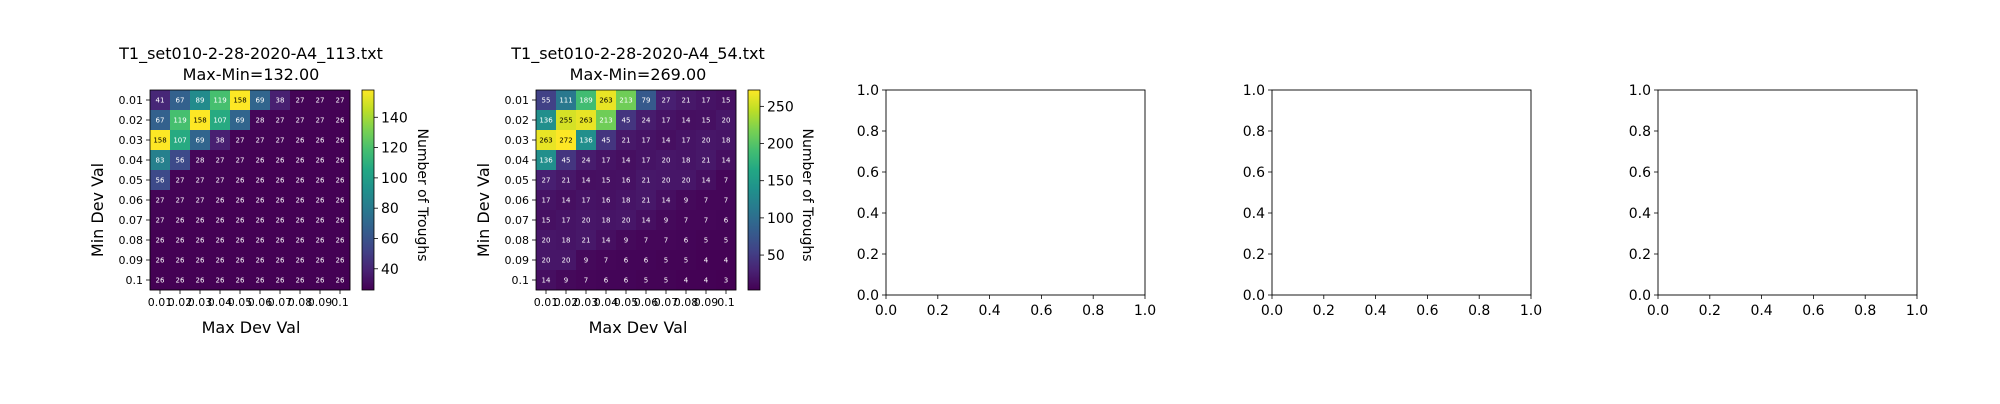  What do you see at coordinates (566, 302) in the screenshot?
I see `x-tick-label: 0.02` at bounding box center [566, 302].